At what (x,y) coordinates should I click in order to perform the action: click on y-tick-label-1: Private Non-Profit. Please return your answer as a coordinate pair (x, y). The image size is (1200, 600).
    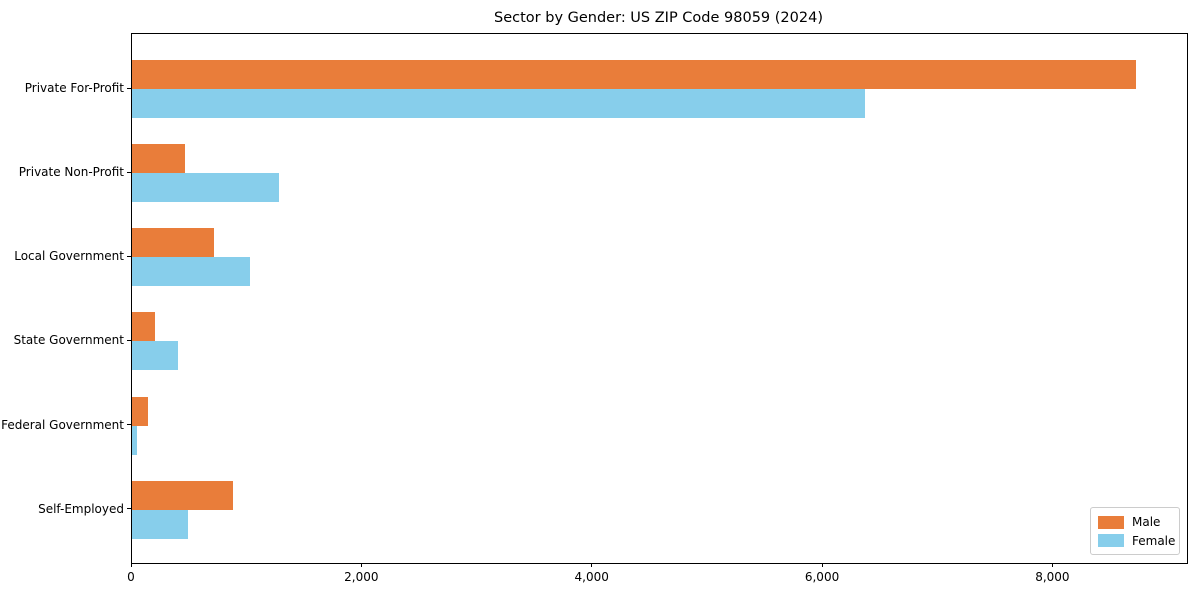
    Looking at the image, I should click on (71, 172).